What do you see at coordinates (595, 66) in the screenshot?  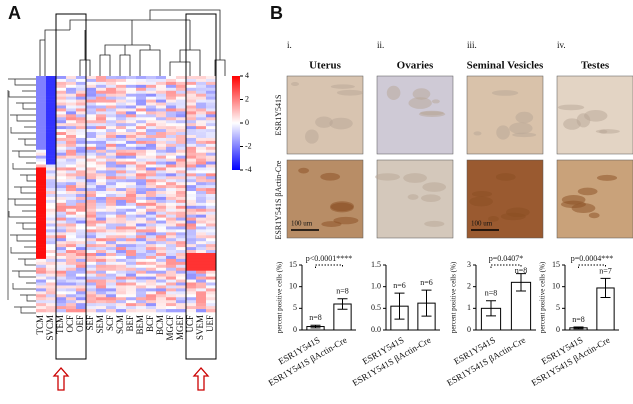 I see `panel-title: Testes` at bounding box center [595, 66].